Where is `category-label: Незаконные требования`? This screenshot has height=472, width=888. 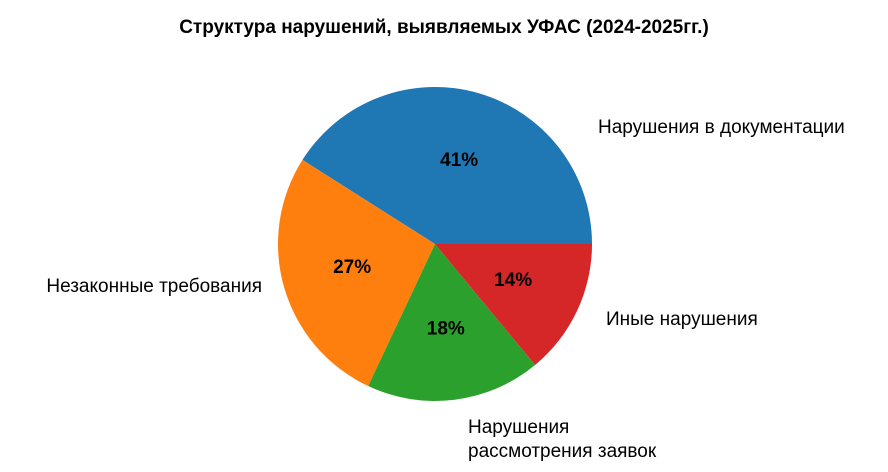
category-label: Незаконные требования is located at coordinates (154, 286).